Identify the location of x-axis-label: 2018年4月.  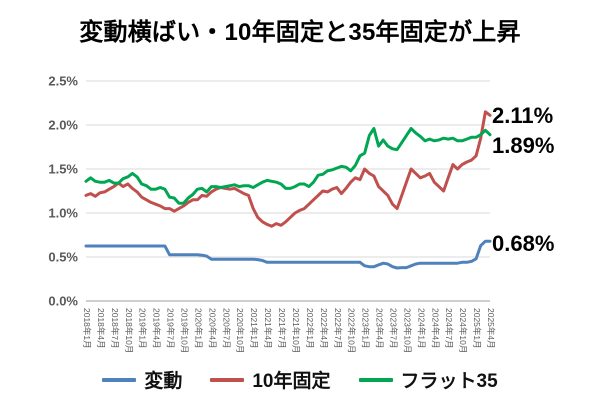
(101, 328).